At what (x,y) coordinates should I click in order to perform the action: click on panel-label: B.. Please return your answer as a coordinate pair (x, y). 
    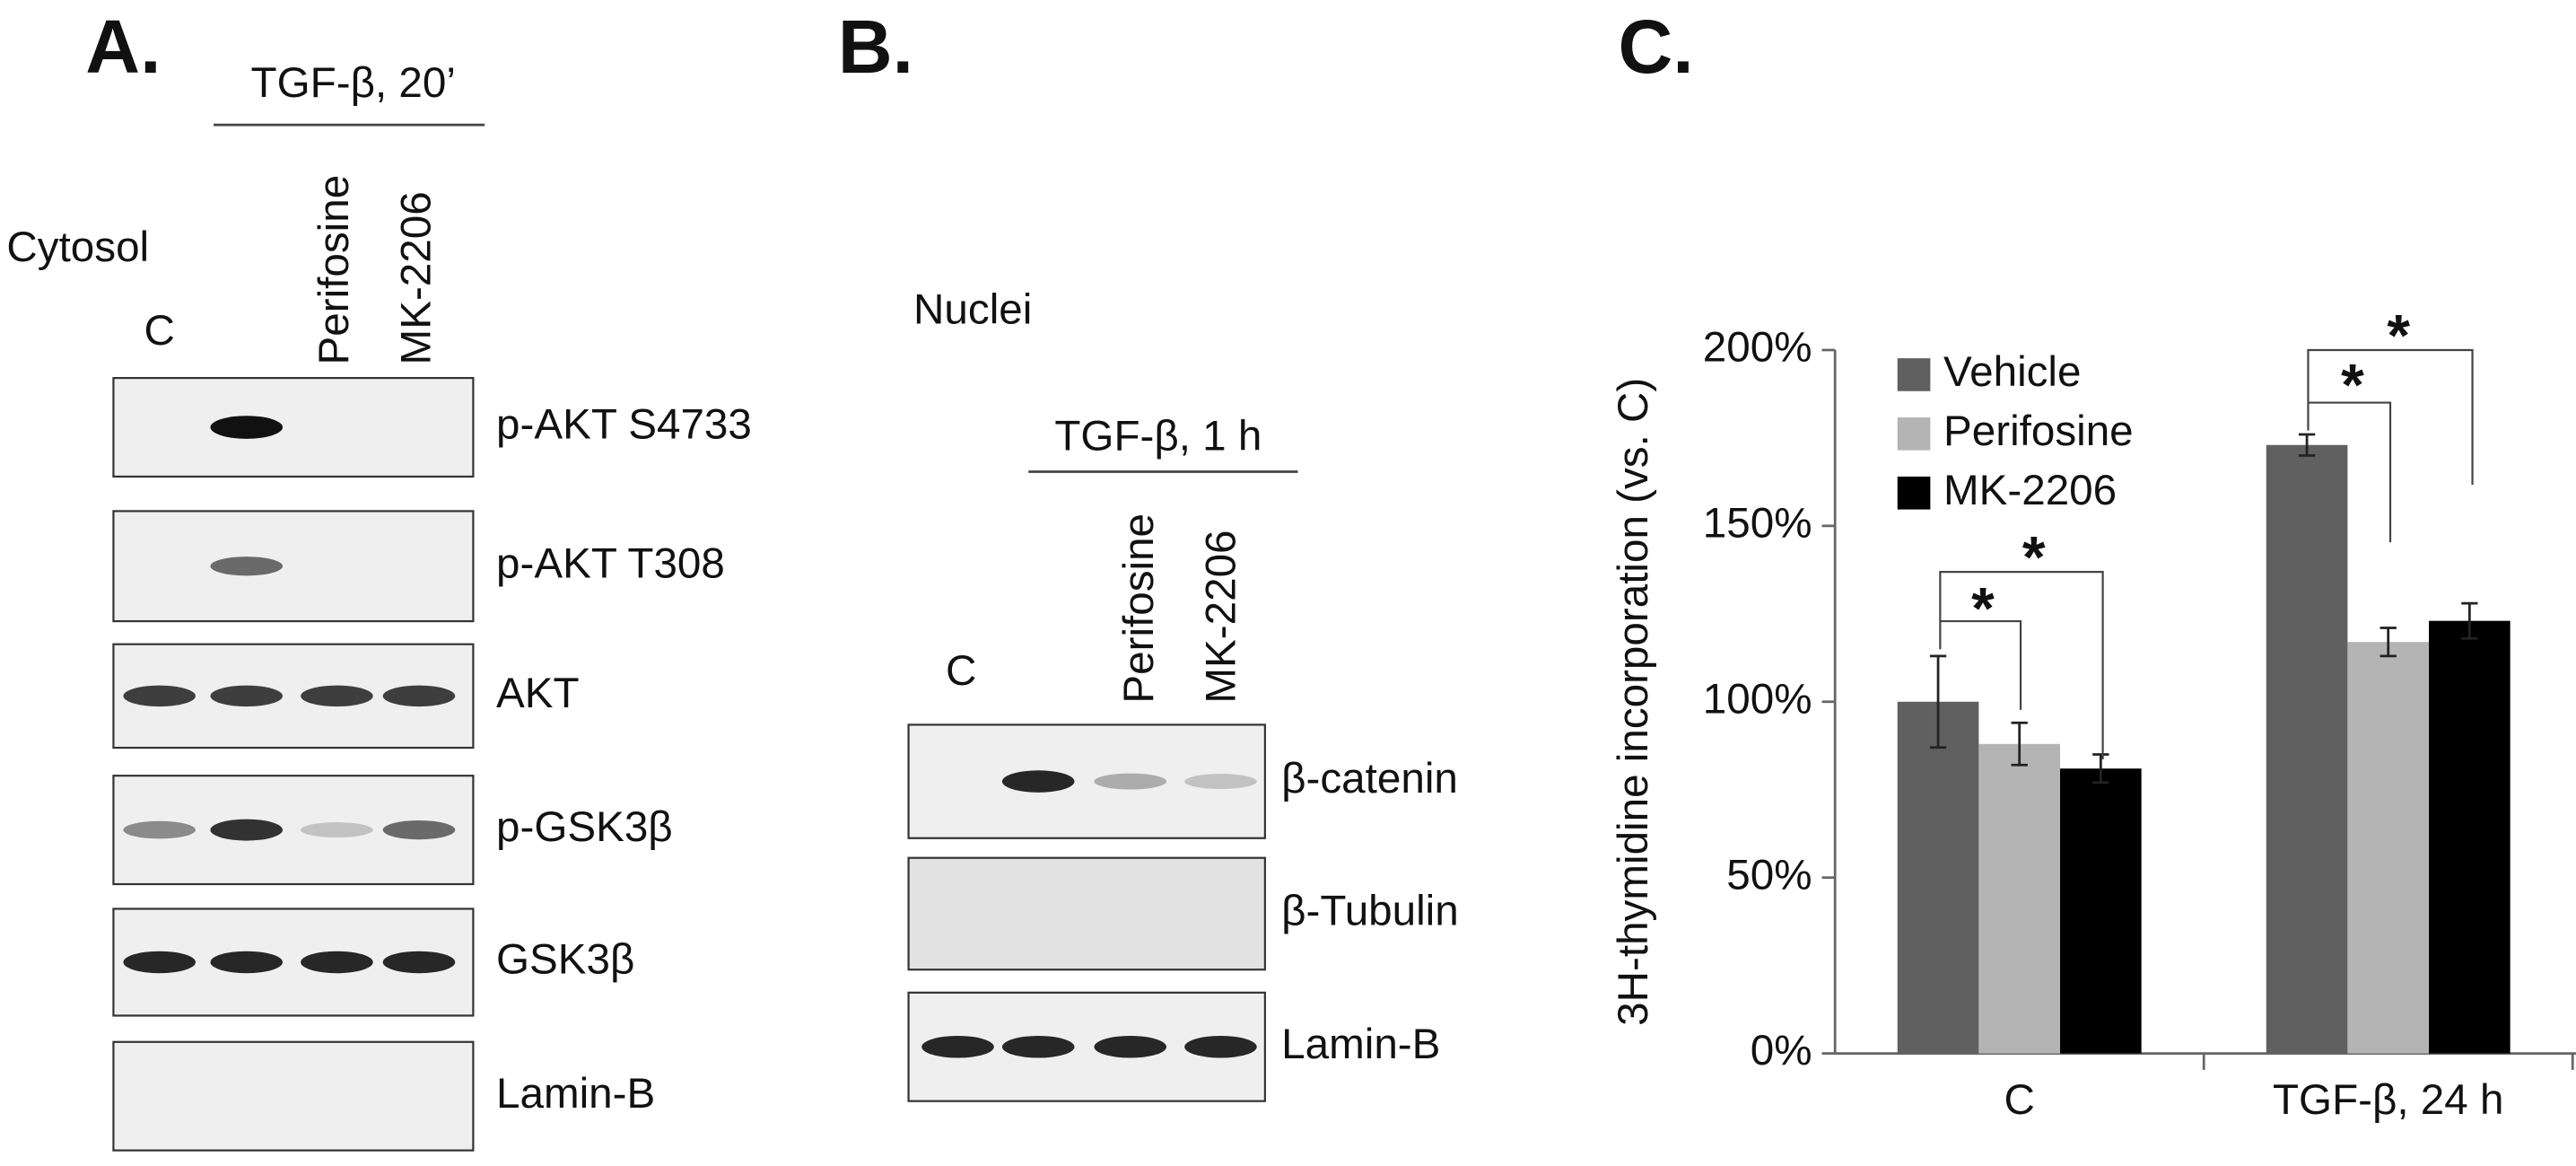
    Looking at the image, I should click on (876, 47).